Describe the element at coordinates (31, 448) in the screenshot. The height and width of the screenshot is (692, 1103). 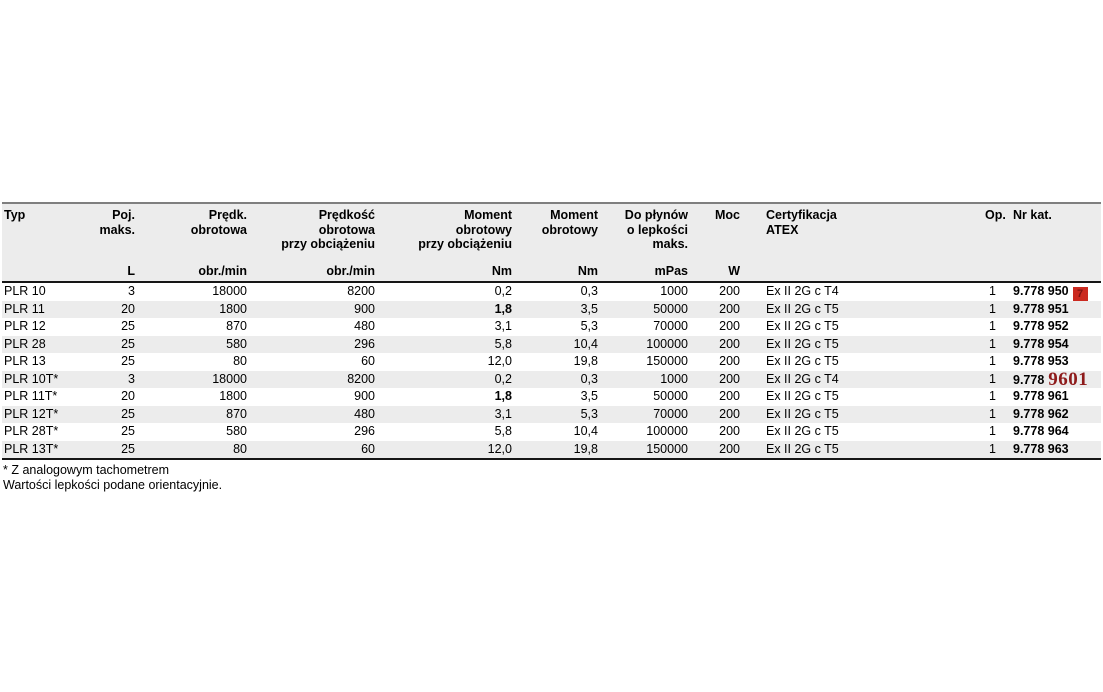
I see `cell-typ: PLR 13T*` at that location.